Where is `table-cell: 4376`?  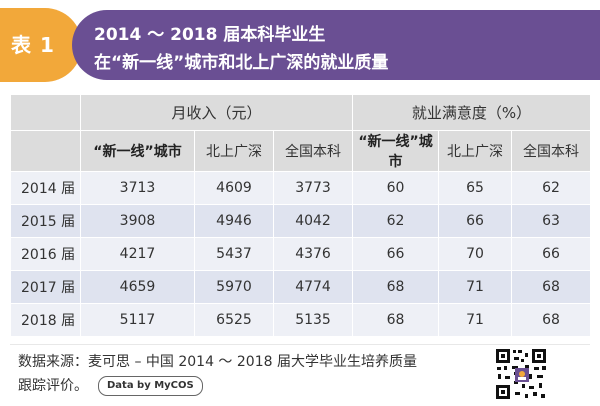 table-cell: 4376 is located at coordinates (313, 254).